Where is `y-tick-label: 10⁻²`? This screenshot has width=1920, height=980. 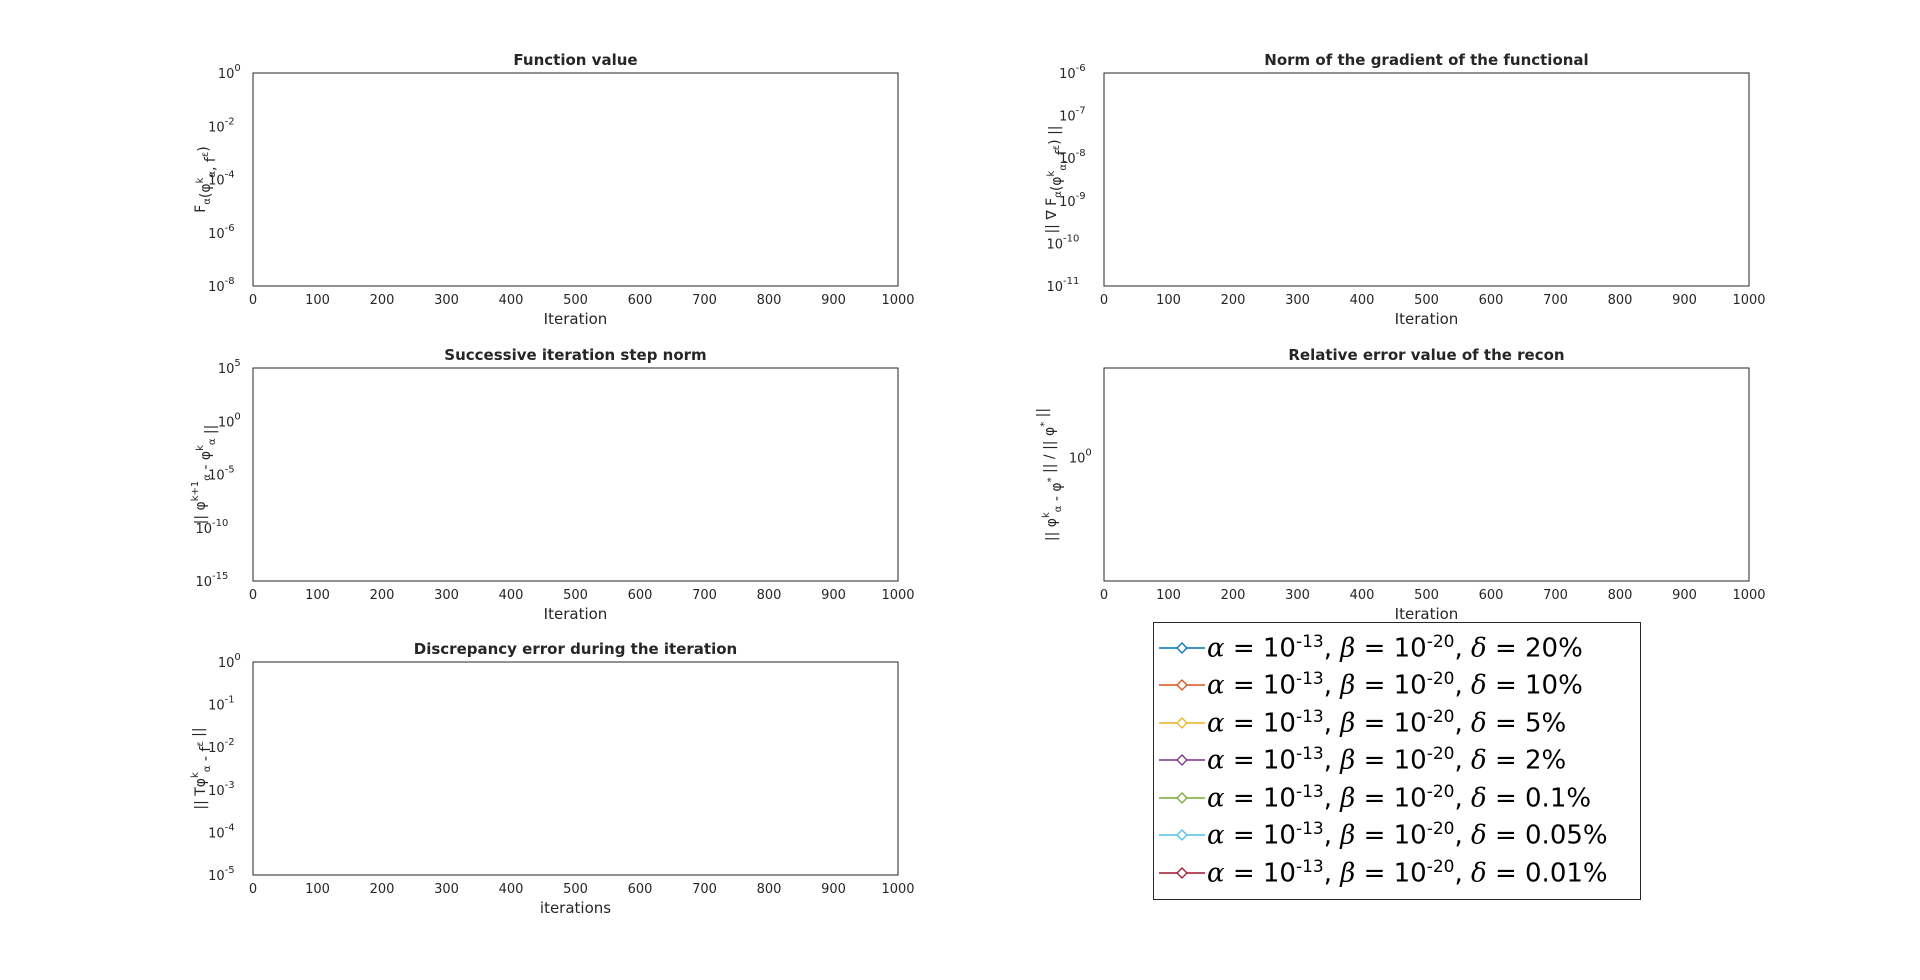
y-tick-label: 10⁻² is located at coordinates (221, 125).